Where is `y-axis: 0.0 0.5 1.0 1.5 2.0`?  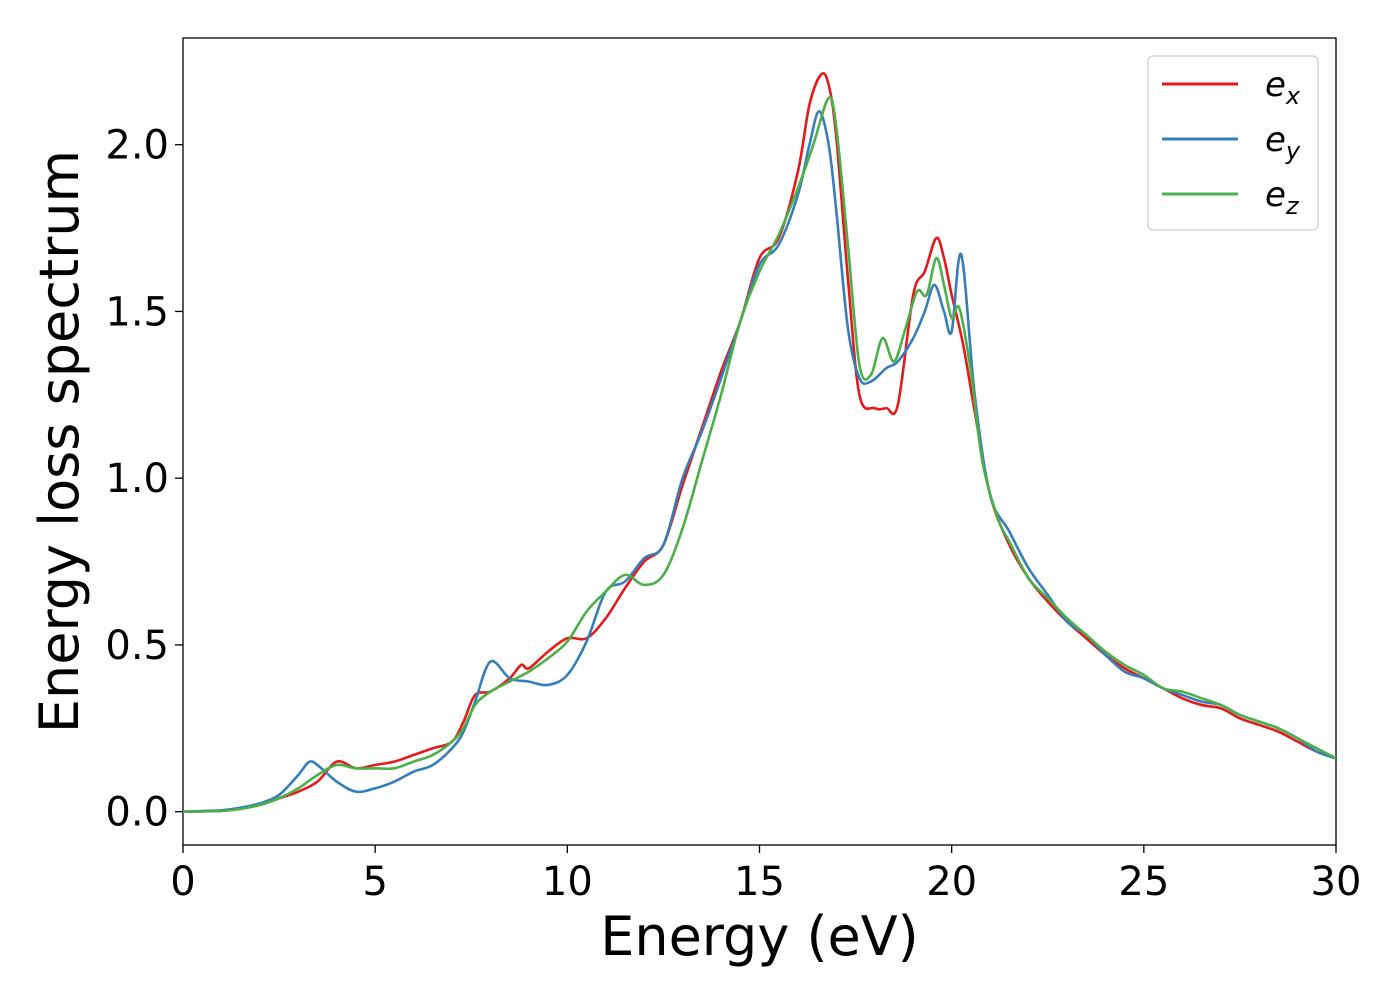
y-axis: 0.0 0.5 1.0 1.5 2.0 is located at coordinates (144, 479).